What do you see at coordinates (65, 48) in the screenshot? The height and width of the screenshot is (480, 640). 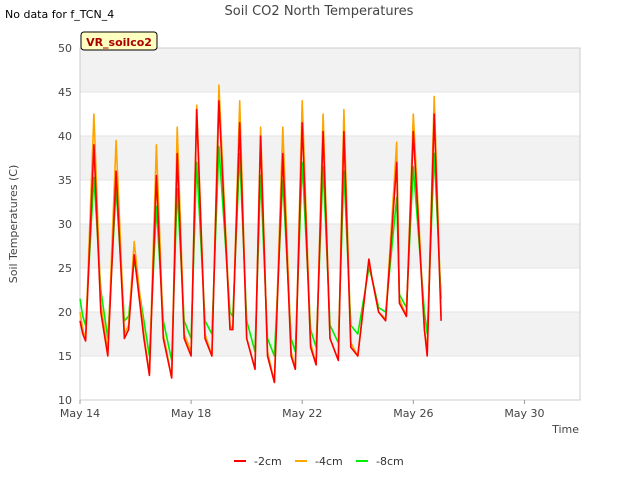 I see `y-tick-label: 50` at bounding box center [65, 48].